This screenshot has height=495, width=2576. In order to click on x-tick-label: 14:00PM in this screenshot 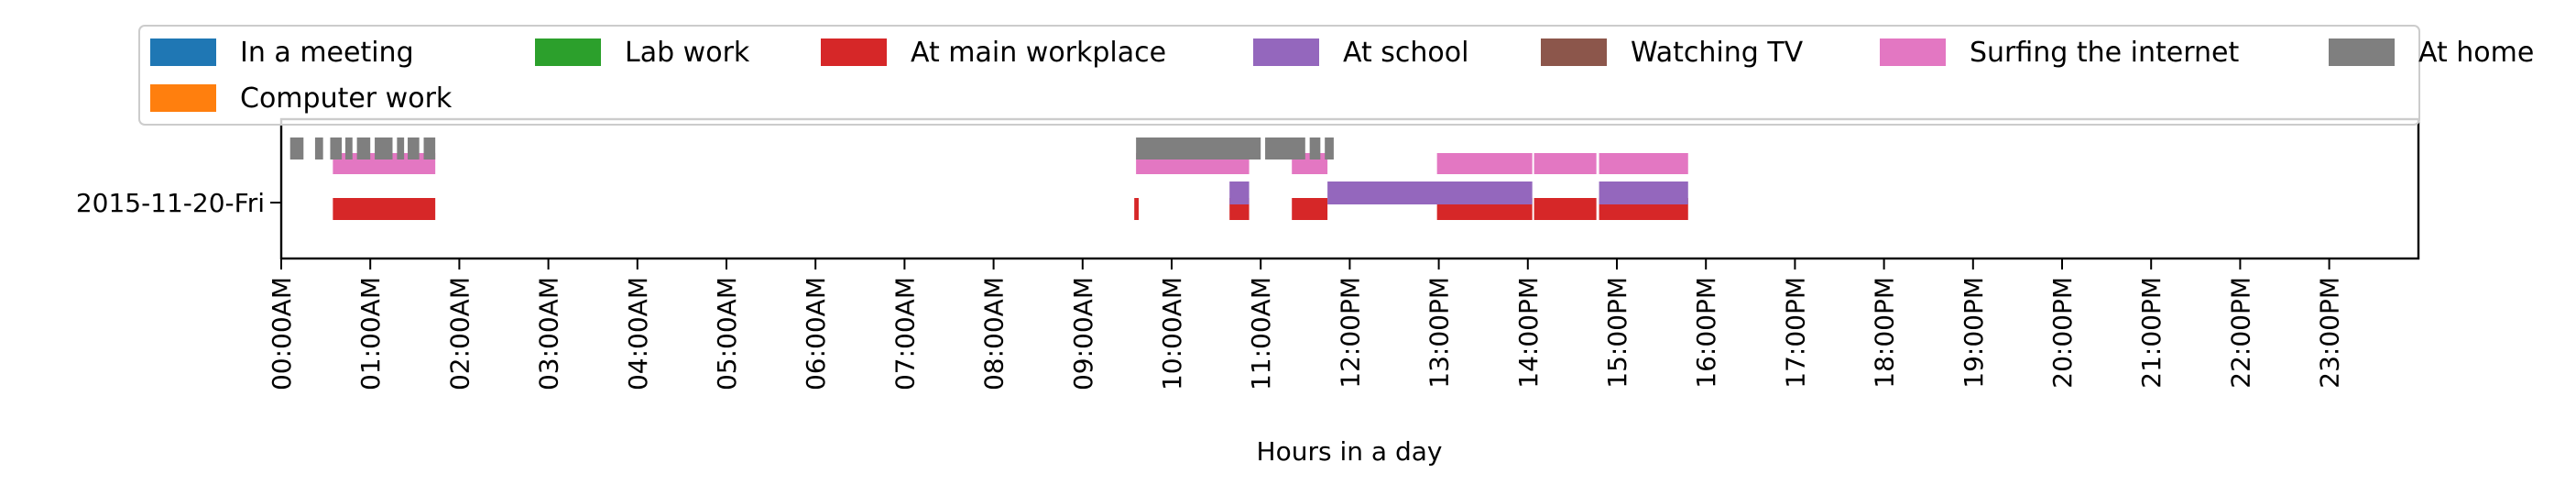, I will do `click(1529, 333)`.